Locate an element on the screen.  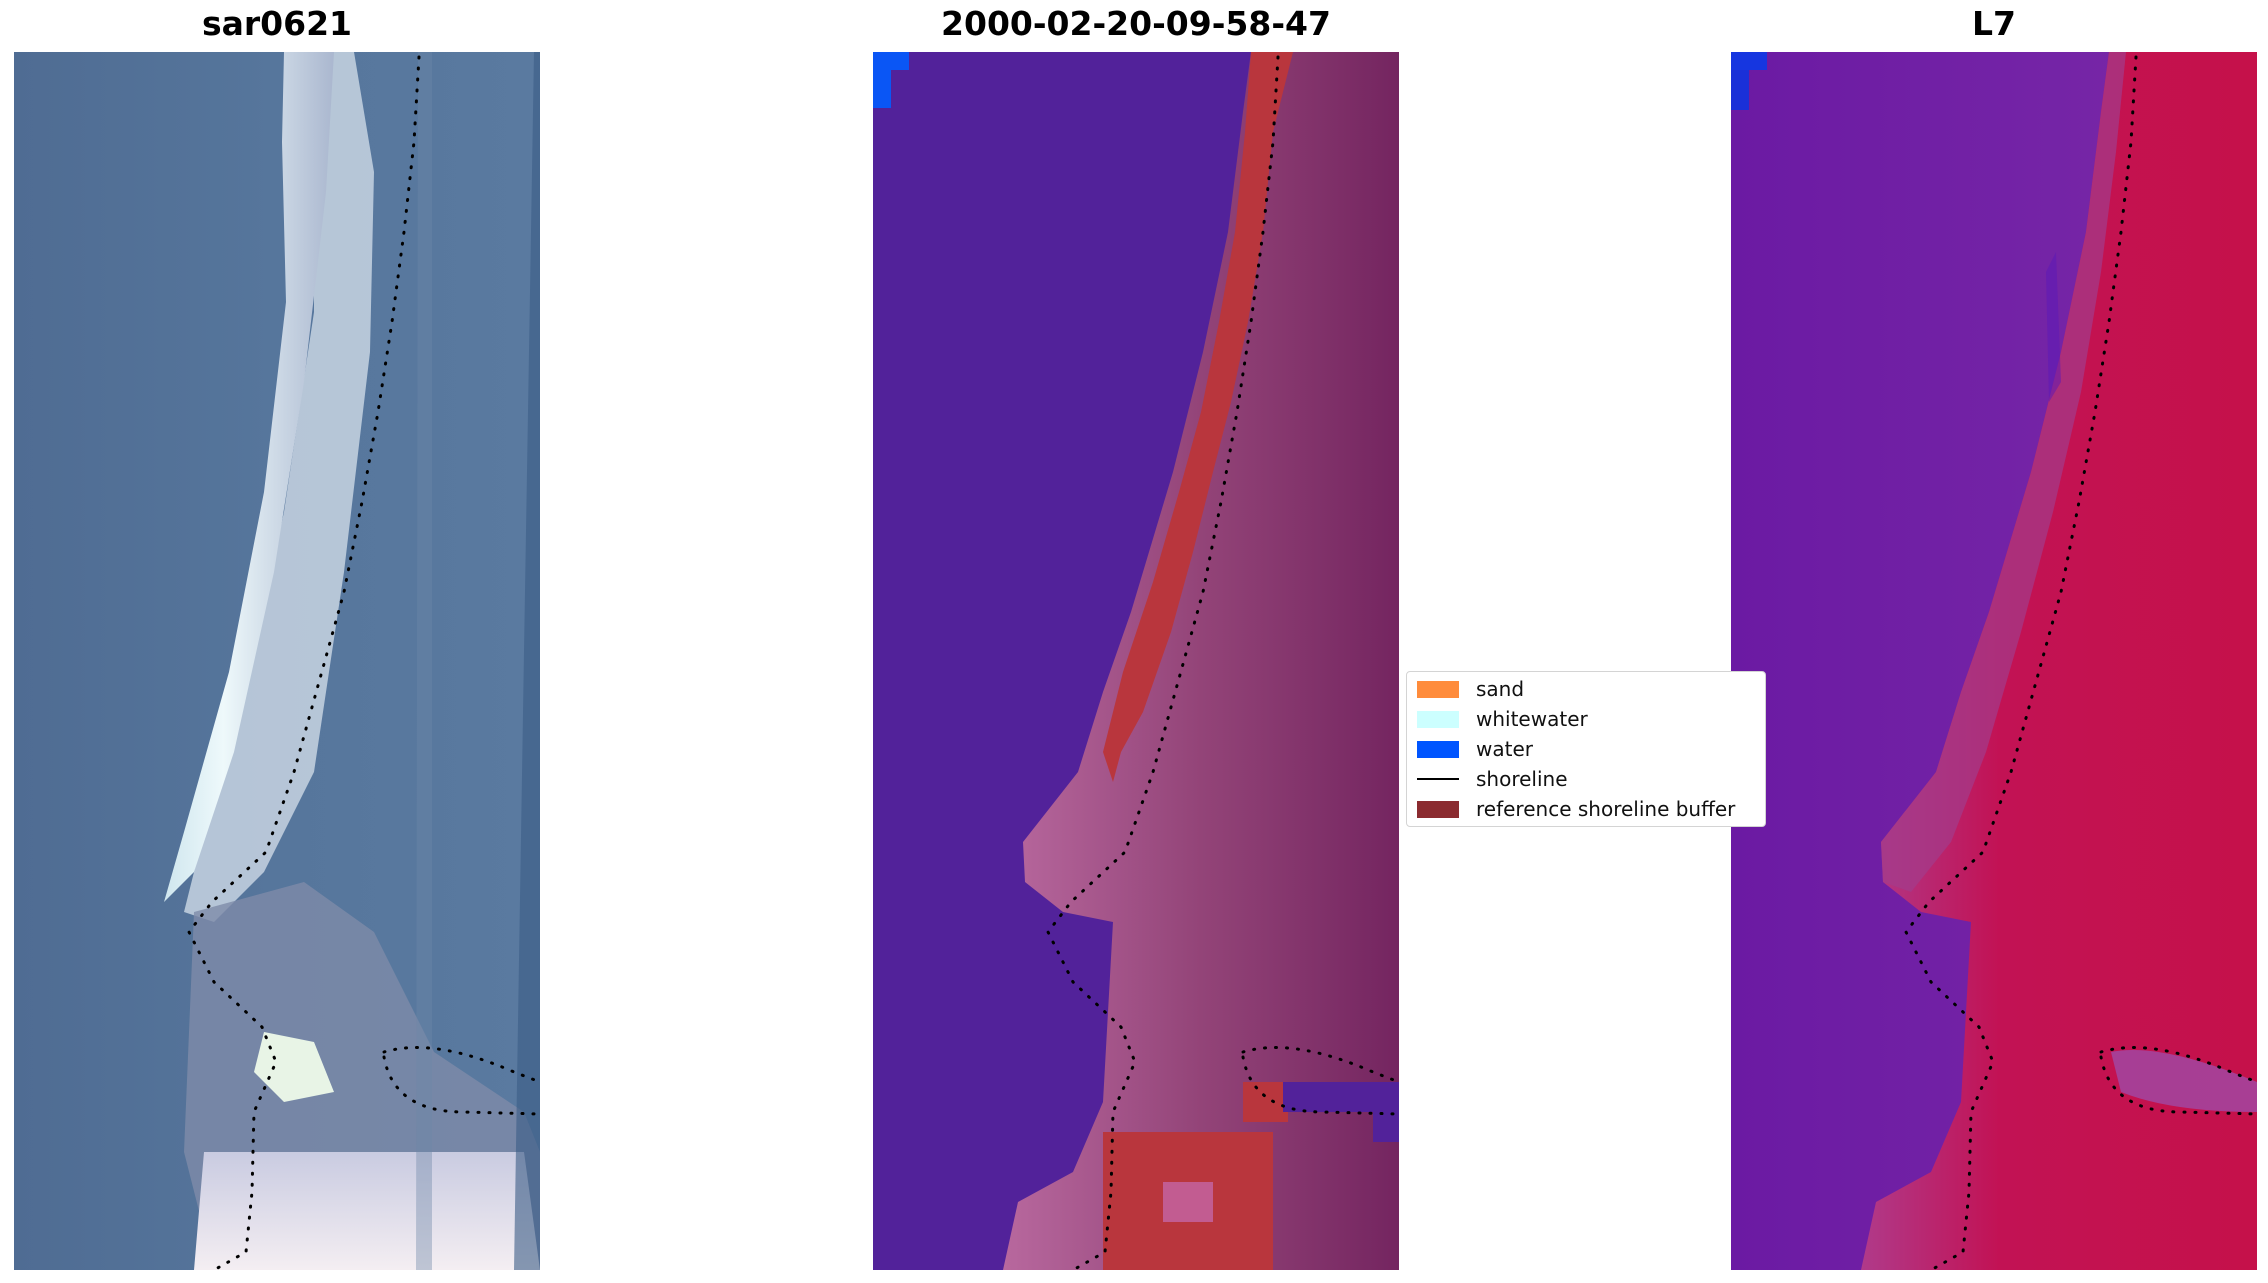
legend-label-shoreline: shoreline is located at coordinates (1522, 779).